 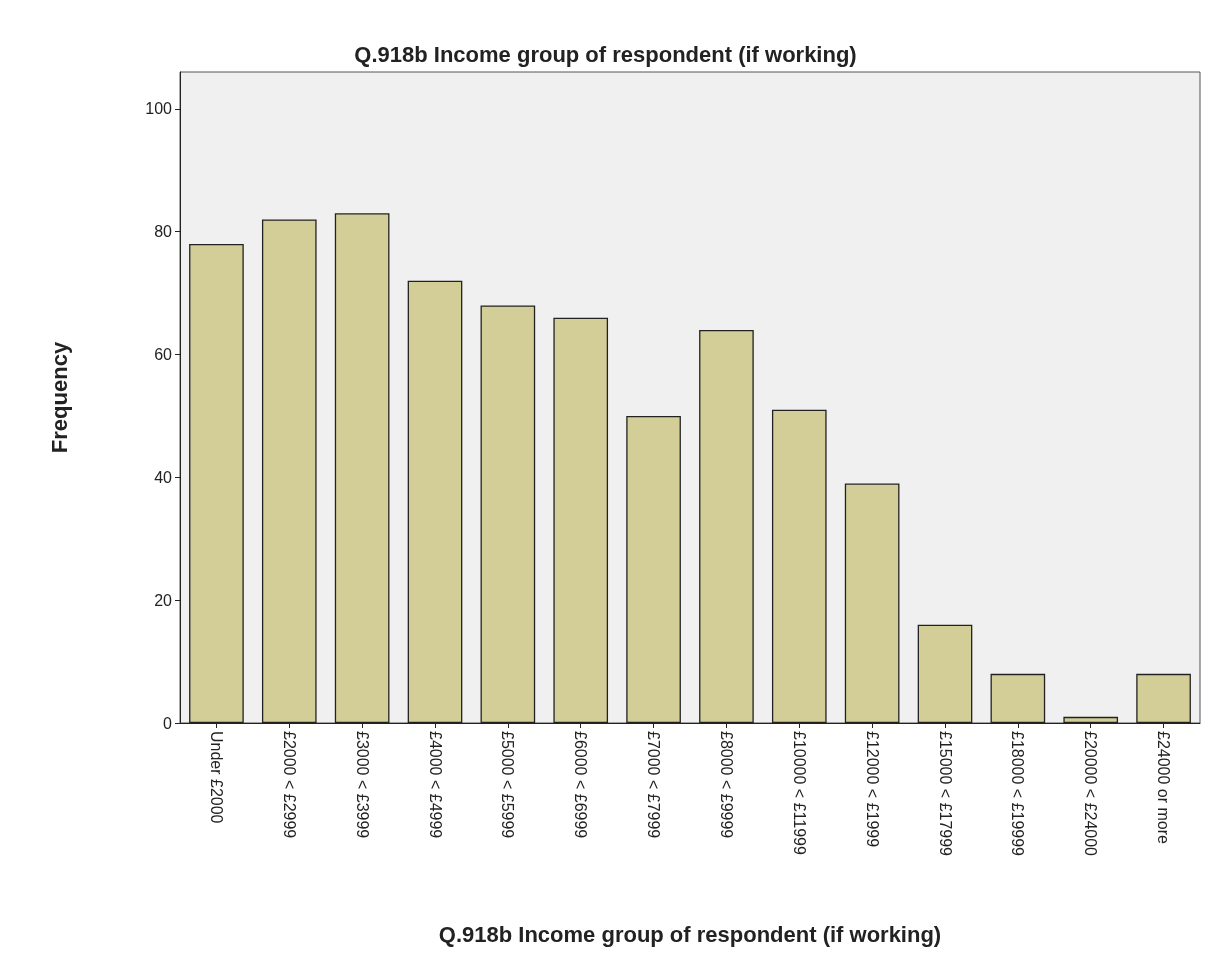 I want to click on x-tick-label: £4000 < £4999, so click(x=435, y=785).